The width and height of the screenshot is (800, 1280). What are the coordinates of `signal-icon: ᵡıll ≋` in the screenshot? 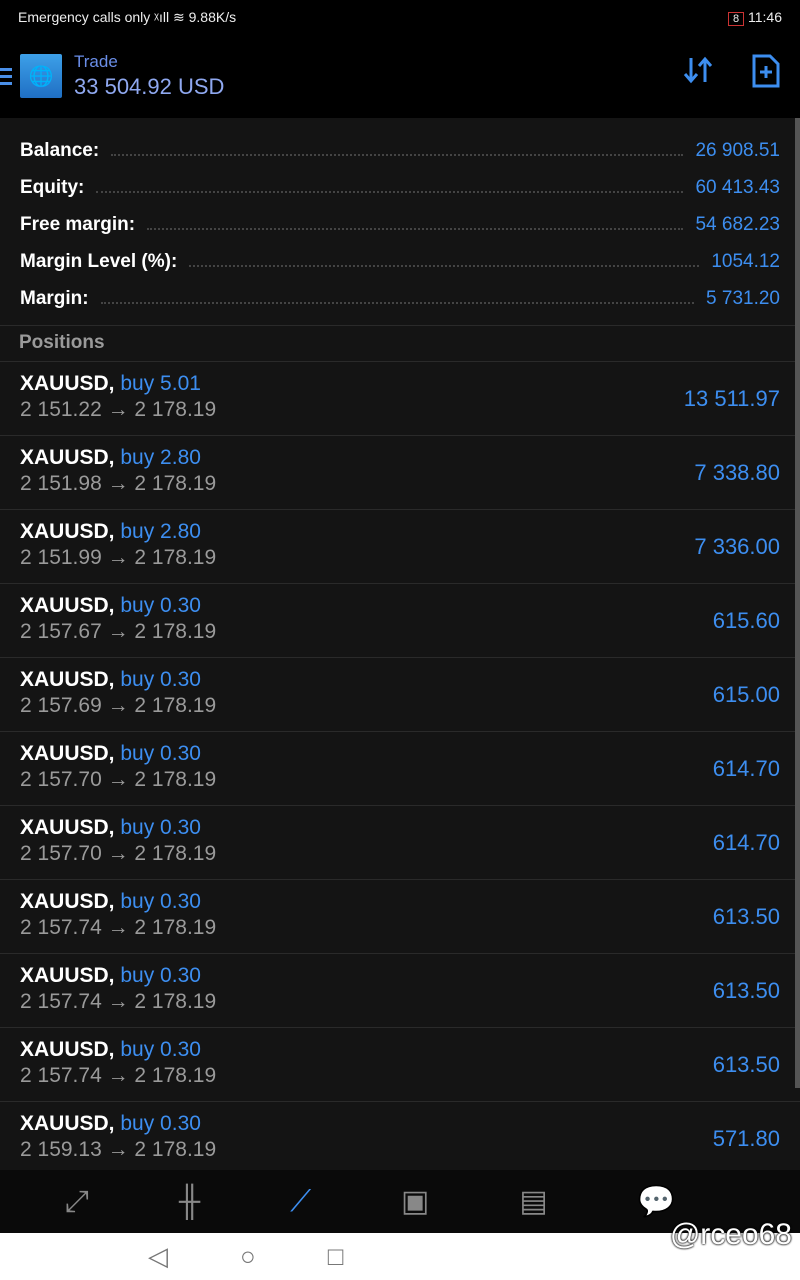 It's located at (169, 16).